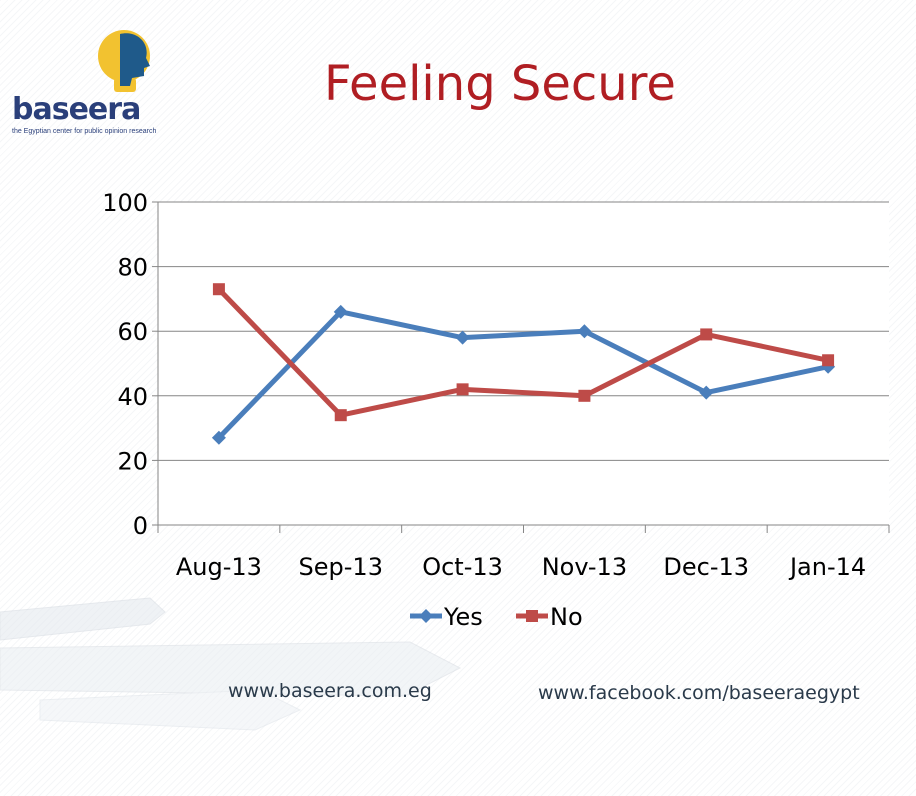 The image size is (916, 796). Describe the element at coordinates (532, 616) in the screenshot. I see `legend-marker-no` at that location.